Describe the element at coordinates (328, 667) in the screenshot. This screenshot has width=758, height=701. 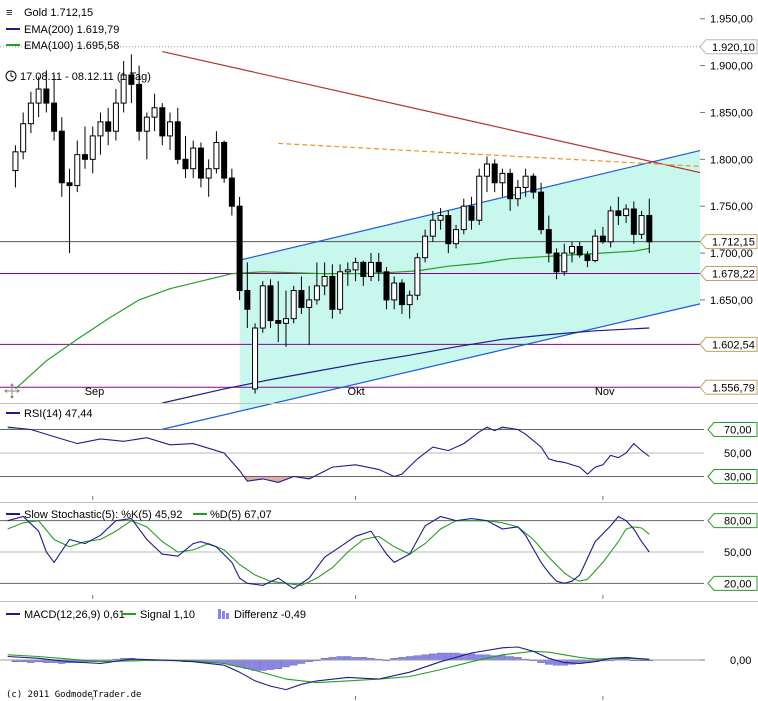
I see `macd-signal-line` at that location.